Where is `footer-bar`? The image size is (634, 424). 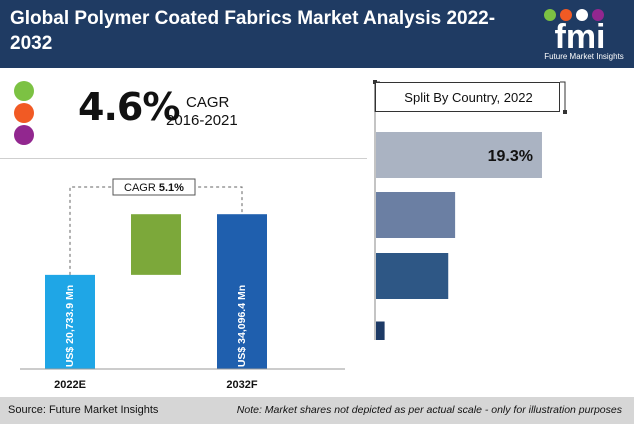 footer-bar is located at coordinates (317, 410).